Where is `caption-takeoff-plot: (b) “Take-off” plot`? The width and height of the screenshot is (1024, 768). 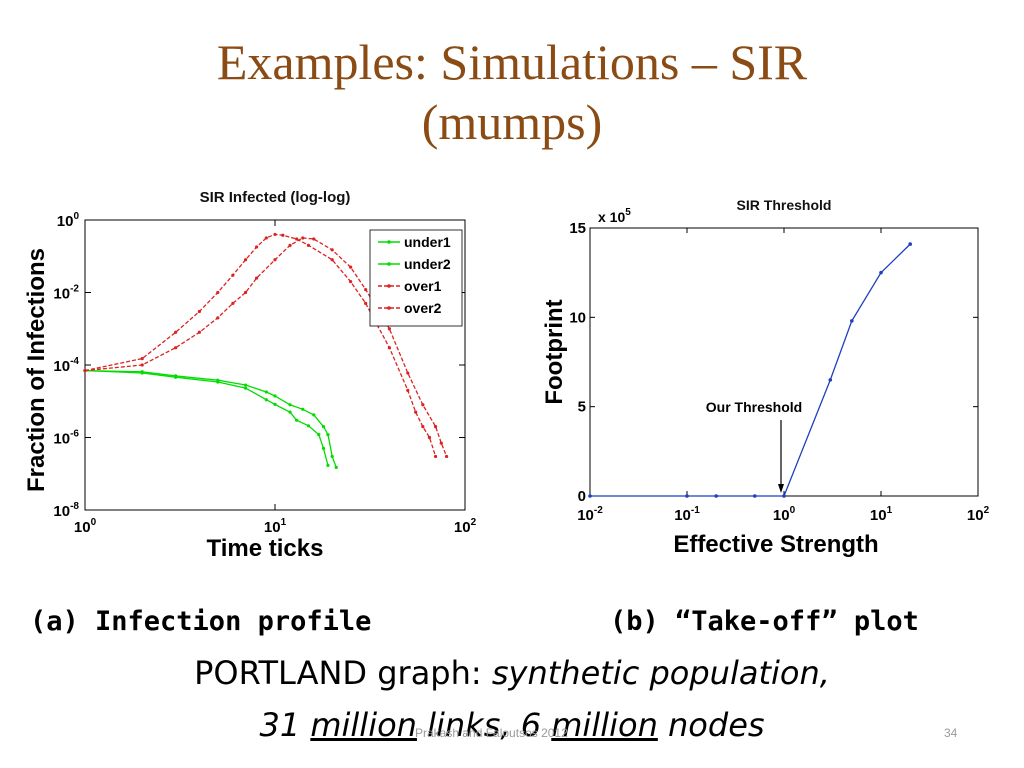
caption-takeoff-plot: (b) “Take-off” plot is located at coordinates (764, 621).